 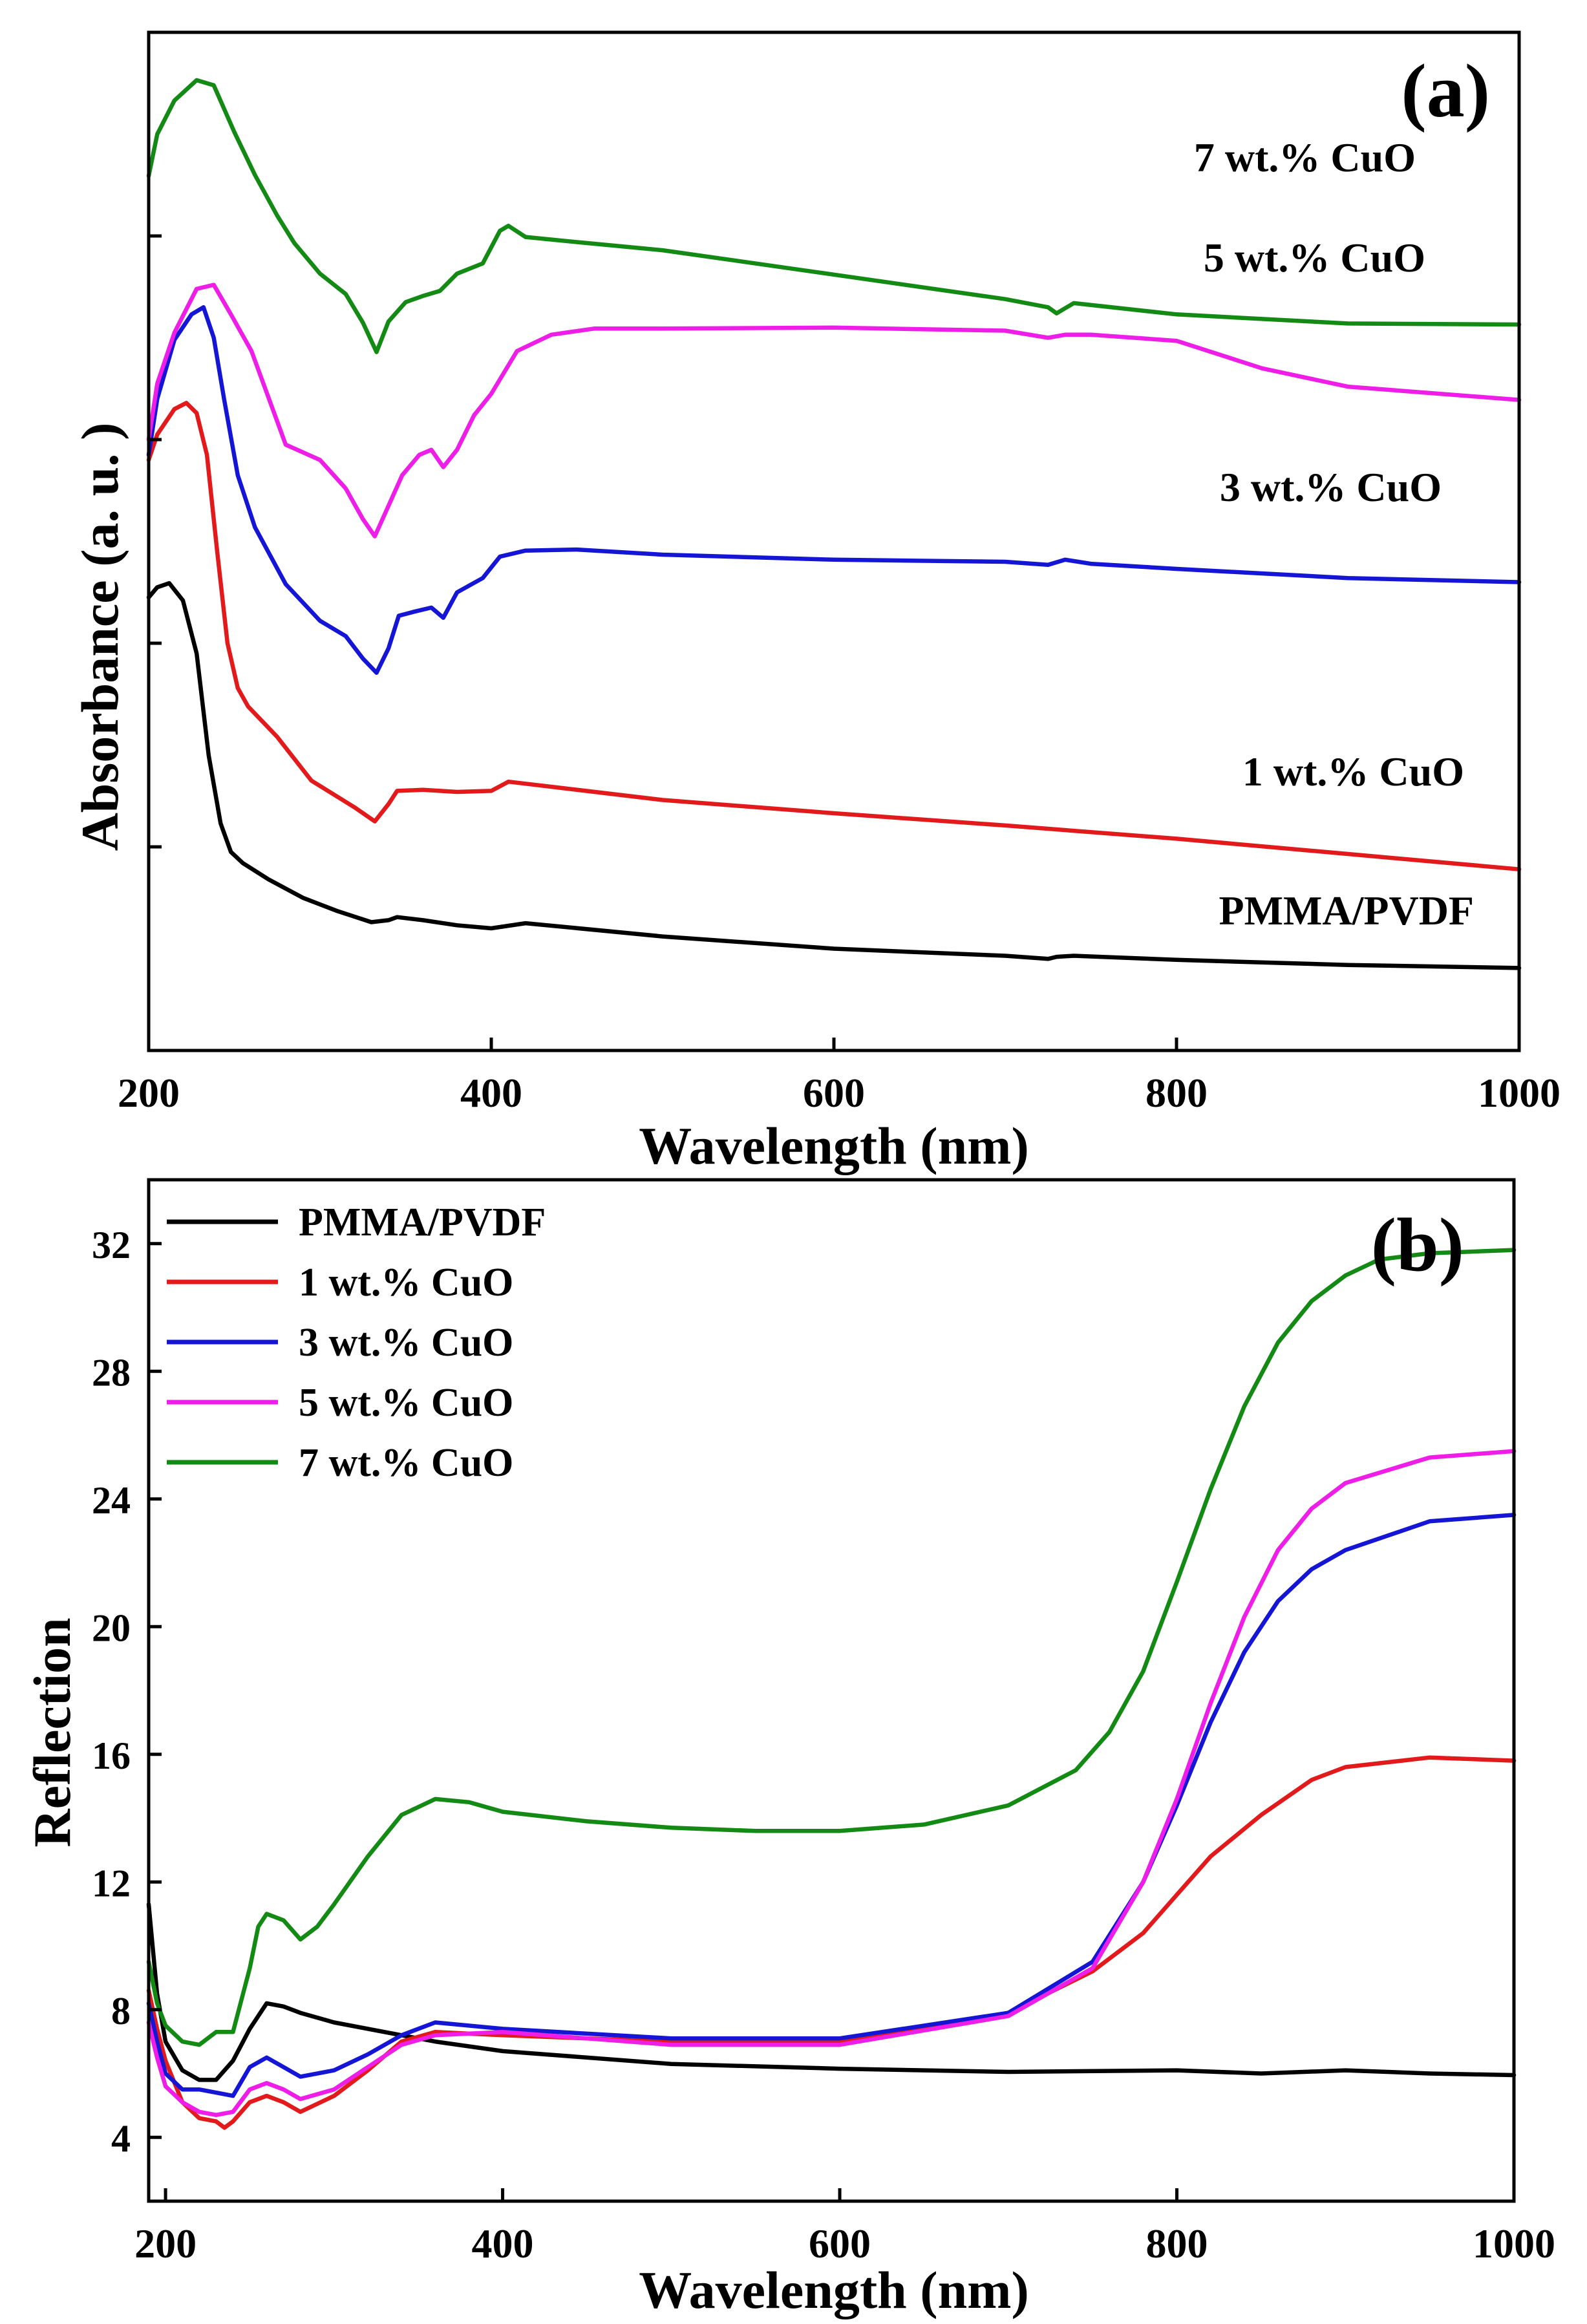 I want to click on panel-a-series-label-5wt: 5 wt.% CuO, so click(x=1314, y=258).